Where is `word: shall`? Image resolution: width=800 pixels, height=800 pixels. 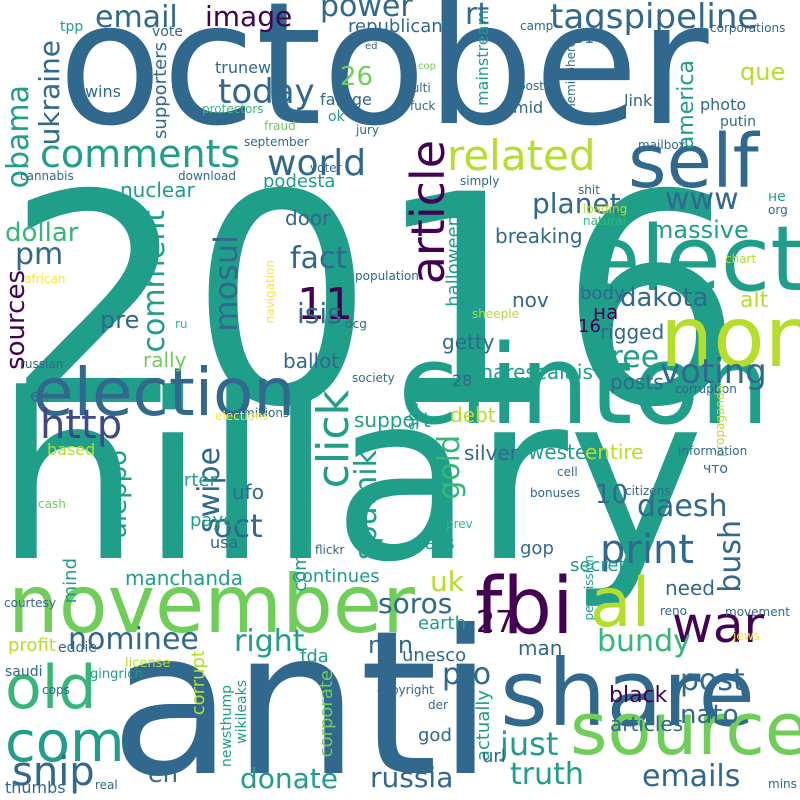 word: shall is located at coordinates (412, 412).